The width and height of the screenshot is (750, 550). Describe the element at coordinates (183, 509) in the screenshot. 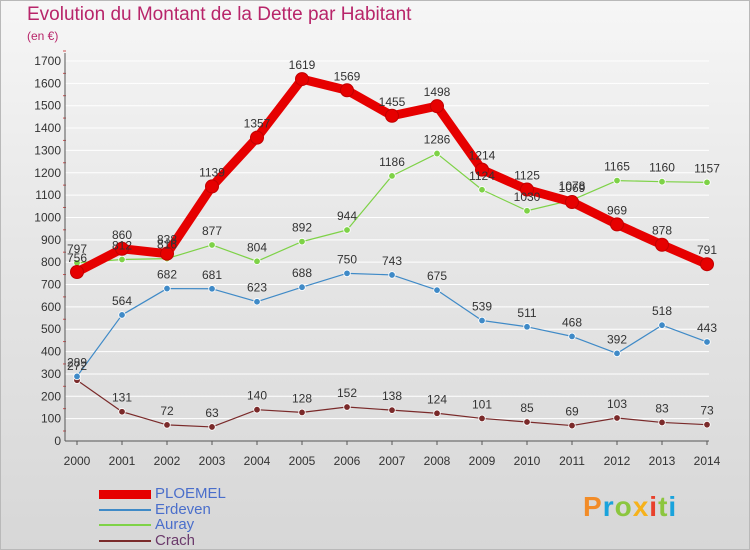

I see `legend-label: Erdeven` at that location.